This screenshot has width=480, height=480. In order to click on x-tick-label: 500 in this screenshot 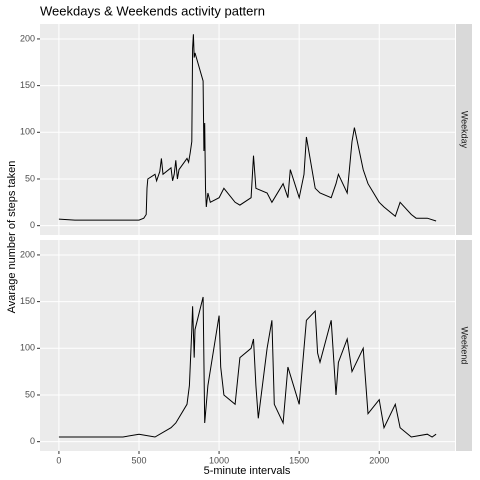, I will do `click(138, 460)`.